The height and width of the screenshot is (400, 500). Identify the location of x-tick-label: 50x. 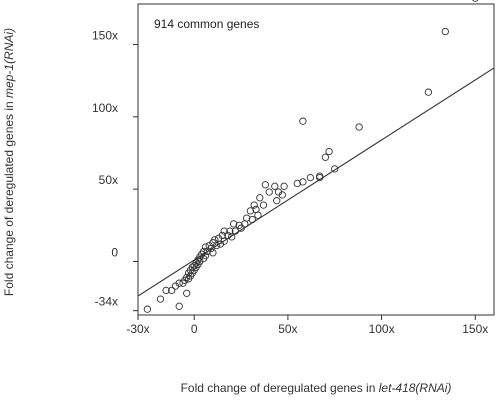
(287, 329).